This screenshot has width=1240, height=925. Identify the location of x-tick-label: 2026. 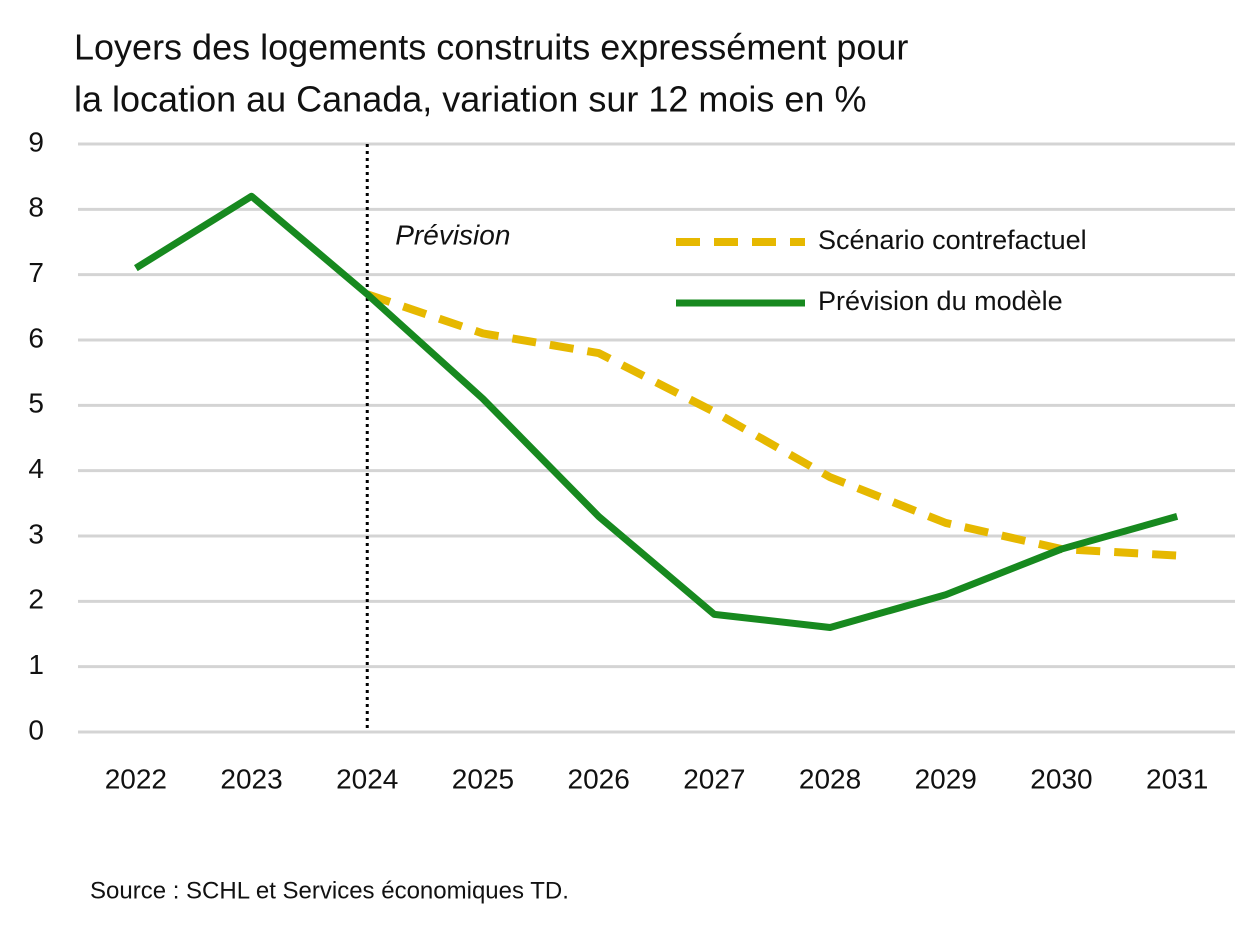
(599, 778).